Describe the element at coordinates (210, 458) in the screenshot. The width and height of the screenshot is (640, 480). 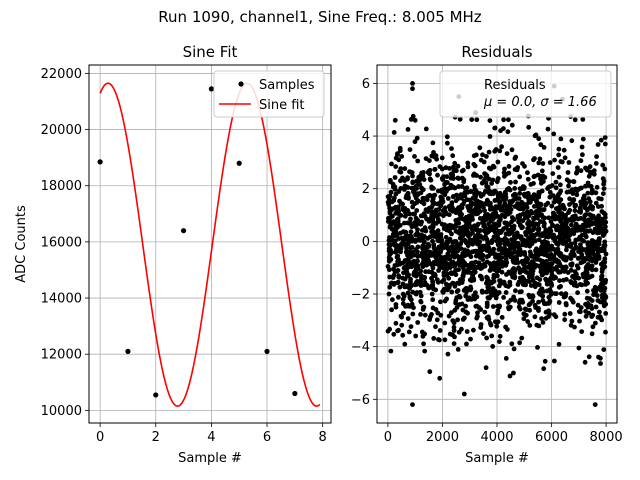
I see `sine-fit-xlabel: Sample #` at that location.